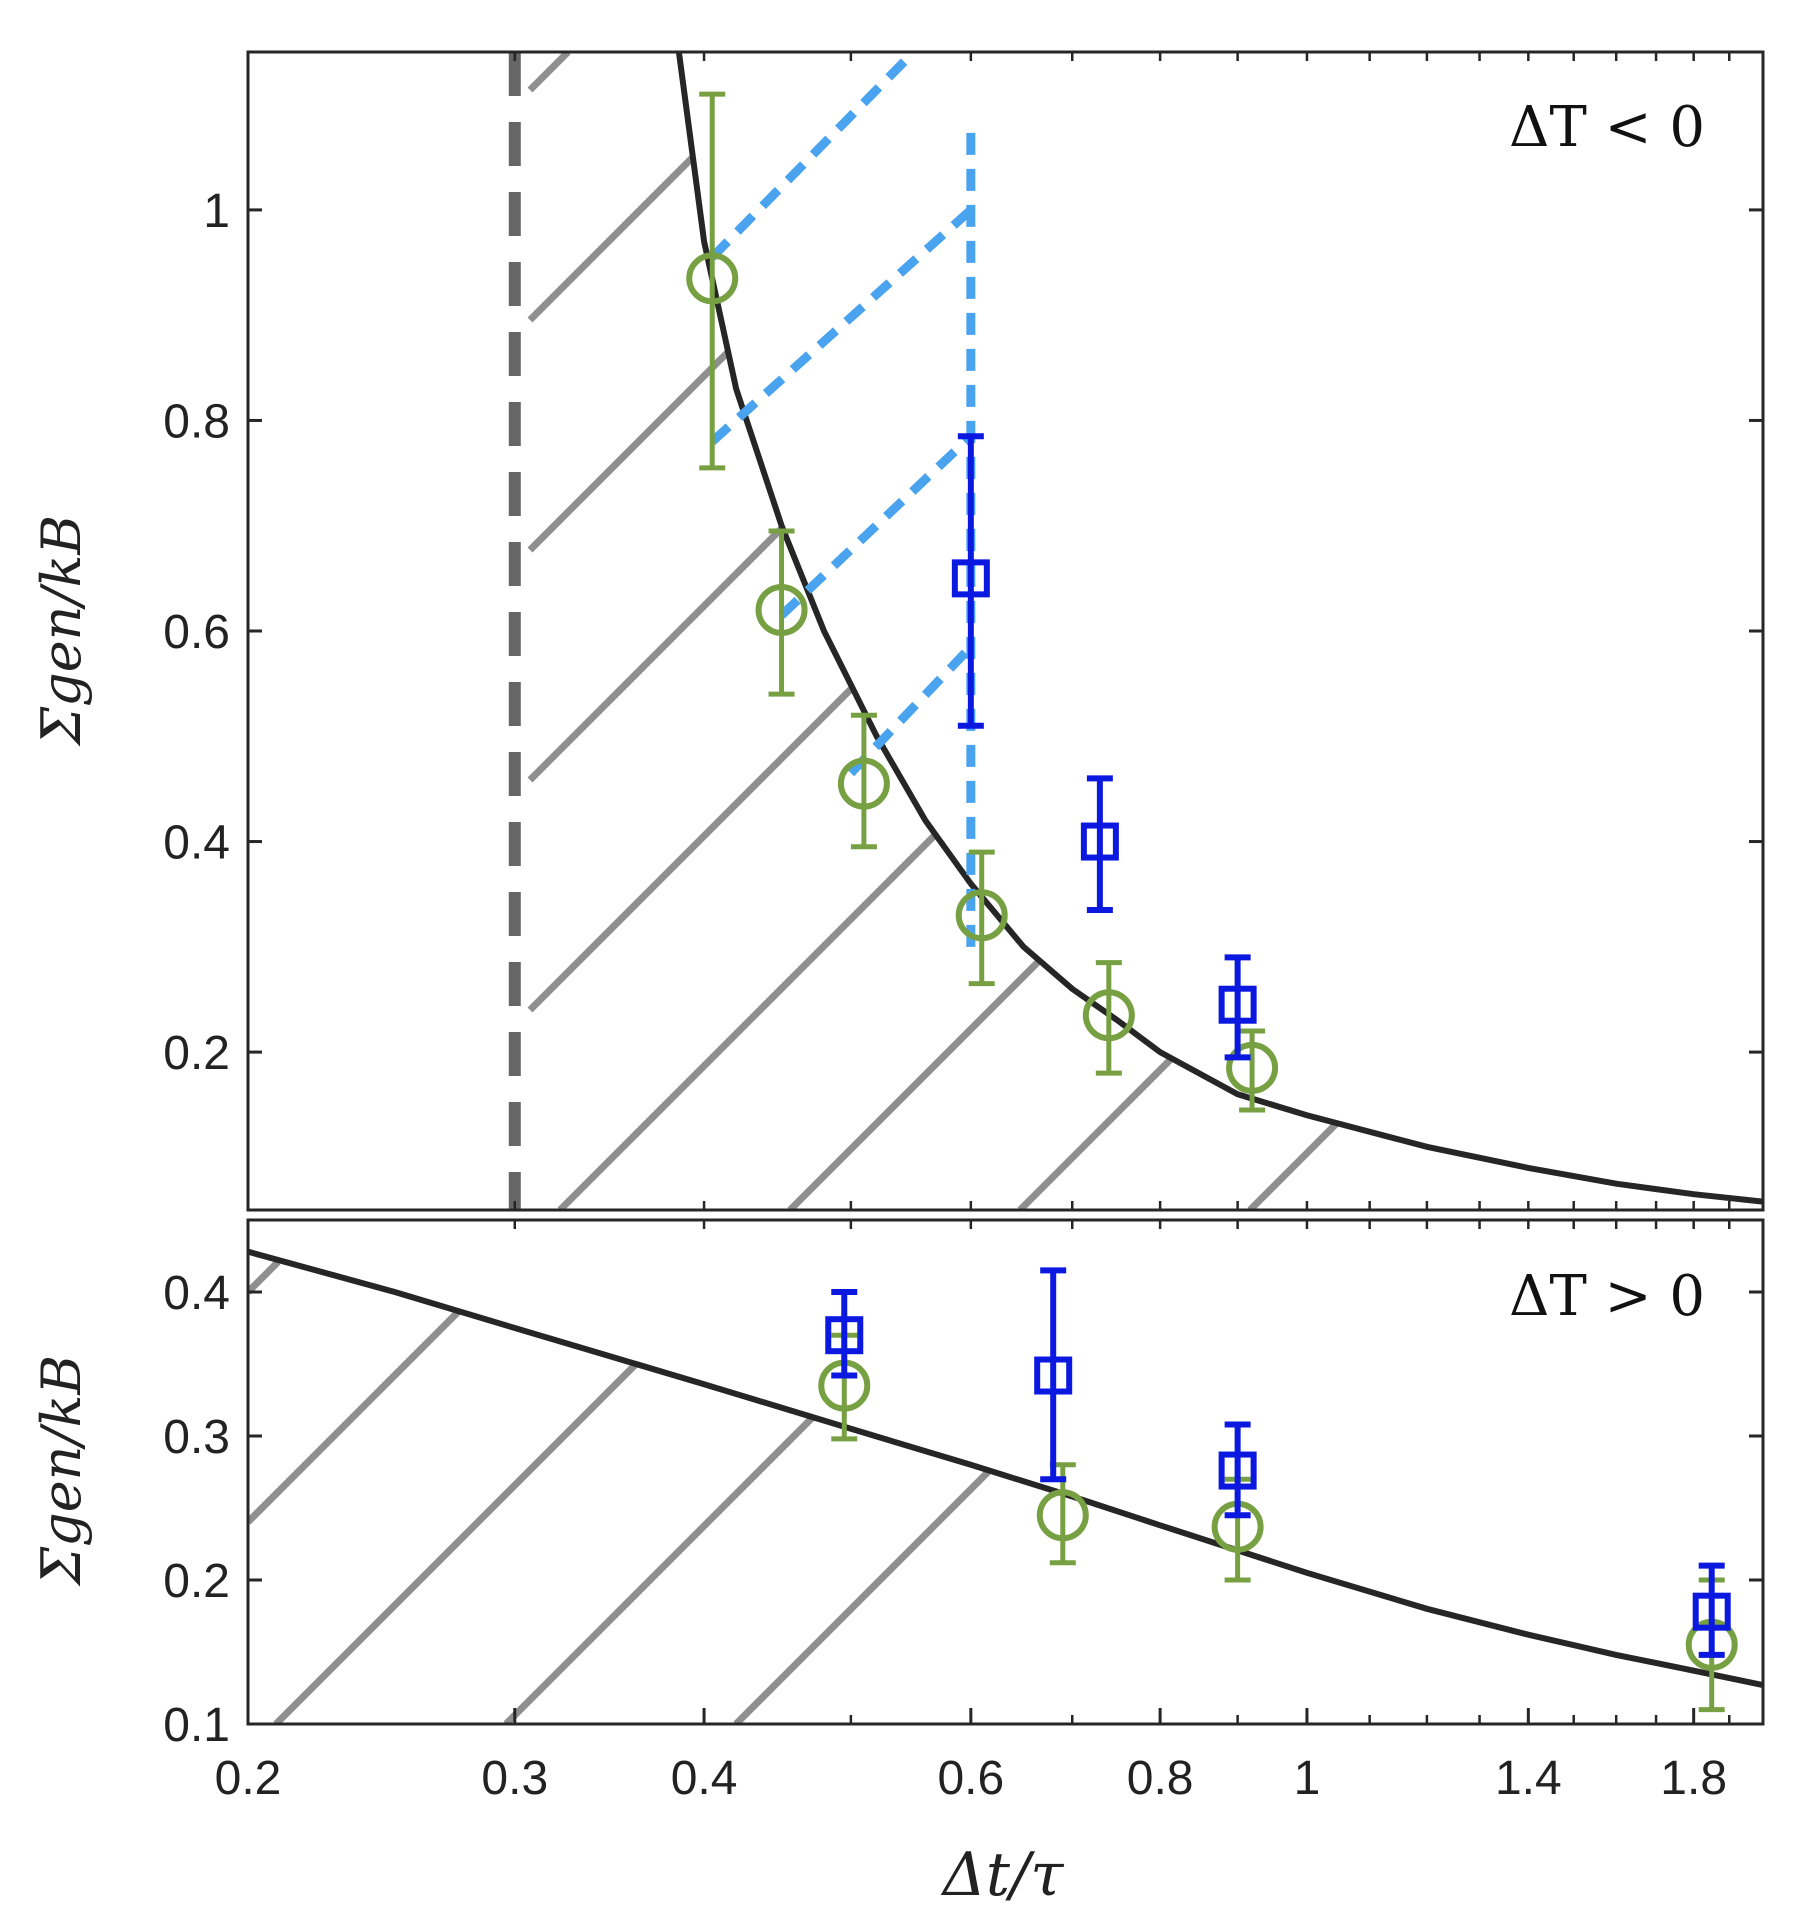  Describe the element at coordinates (196, 1437) in the screenshot. I see `y-tick-label: 0.3` at that location.